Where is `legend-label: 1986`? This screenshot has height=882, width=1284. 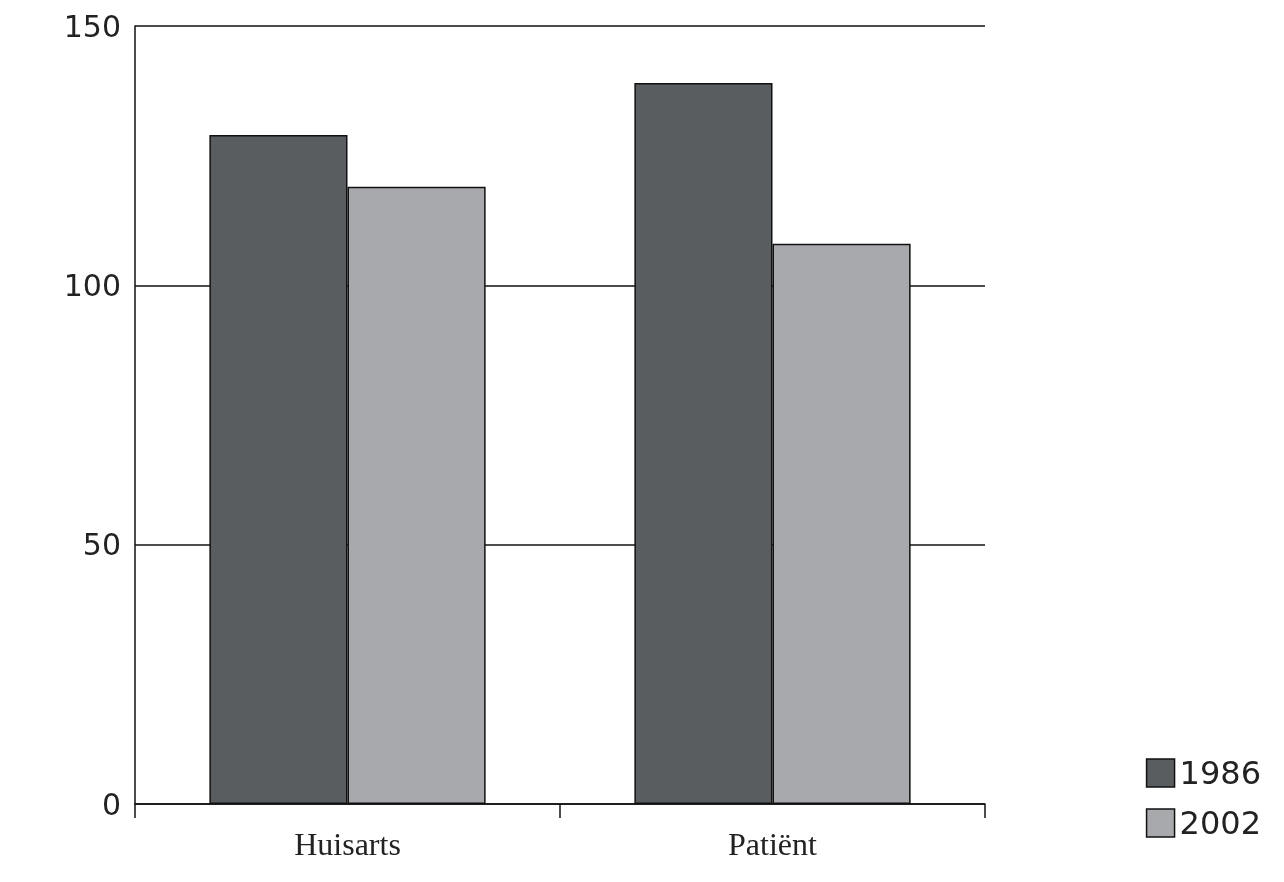
legend-label: 1986 is located at coordinates (1220, 773).